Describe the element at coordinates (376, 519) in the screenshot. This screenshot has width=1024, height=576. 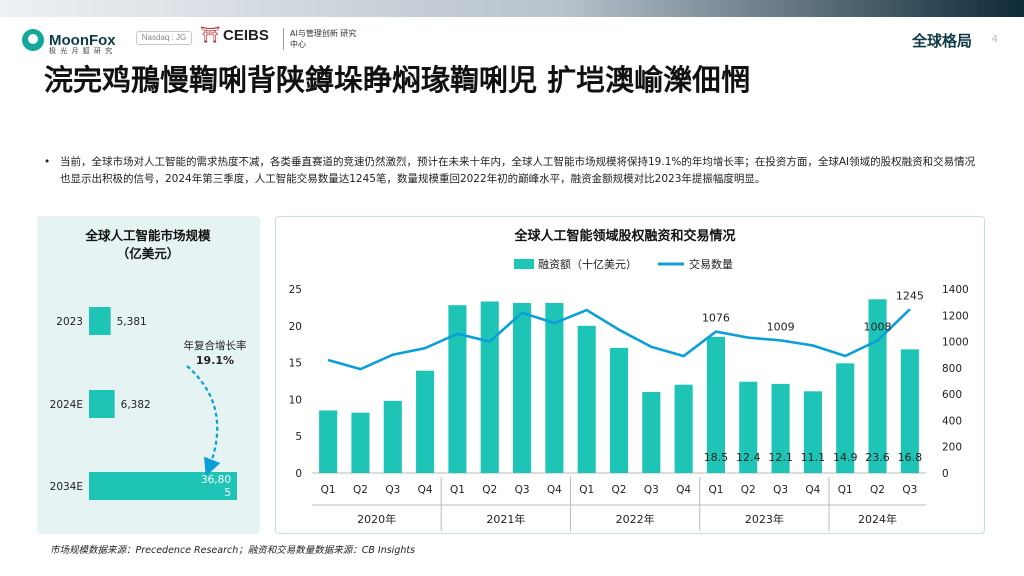
I see `year-group-label: 2020年` at that location.